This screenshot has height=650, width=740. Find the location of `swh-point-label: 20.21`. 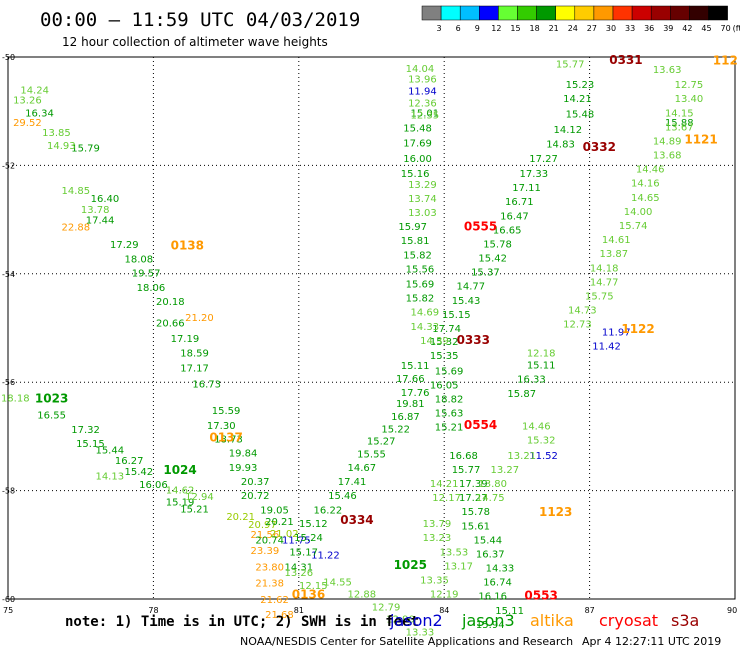

swh-point-label: 20.21 is located at coordinates (240, 517).